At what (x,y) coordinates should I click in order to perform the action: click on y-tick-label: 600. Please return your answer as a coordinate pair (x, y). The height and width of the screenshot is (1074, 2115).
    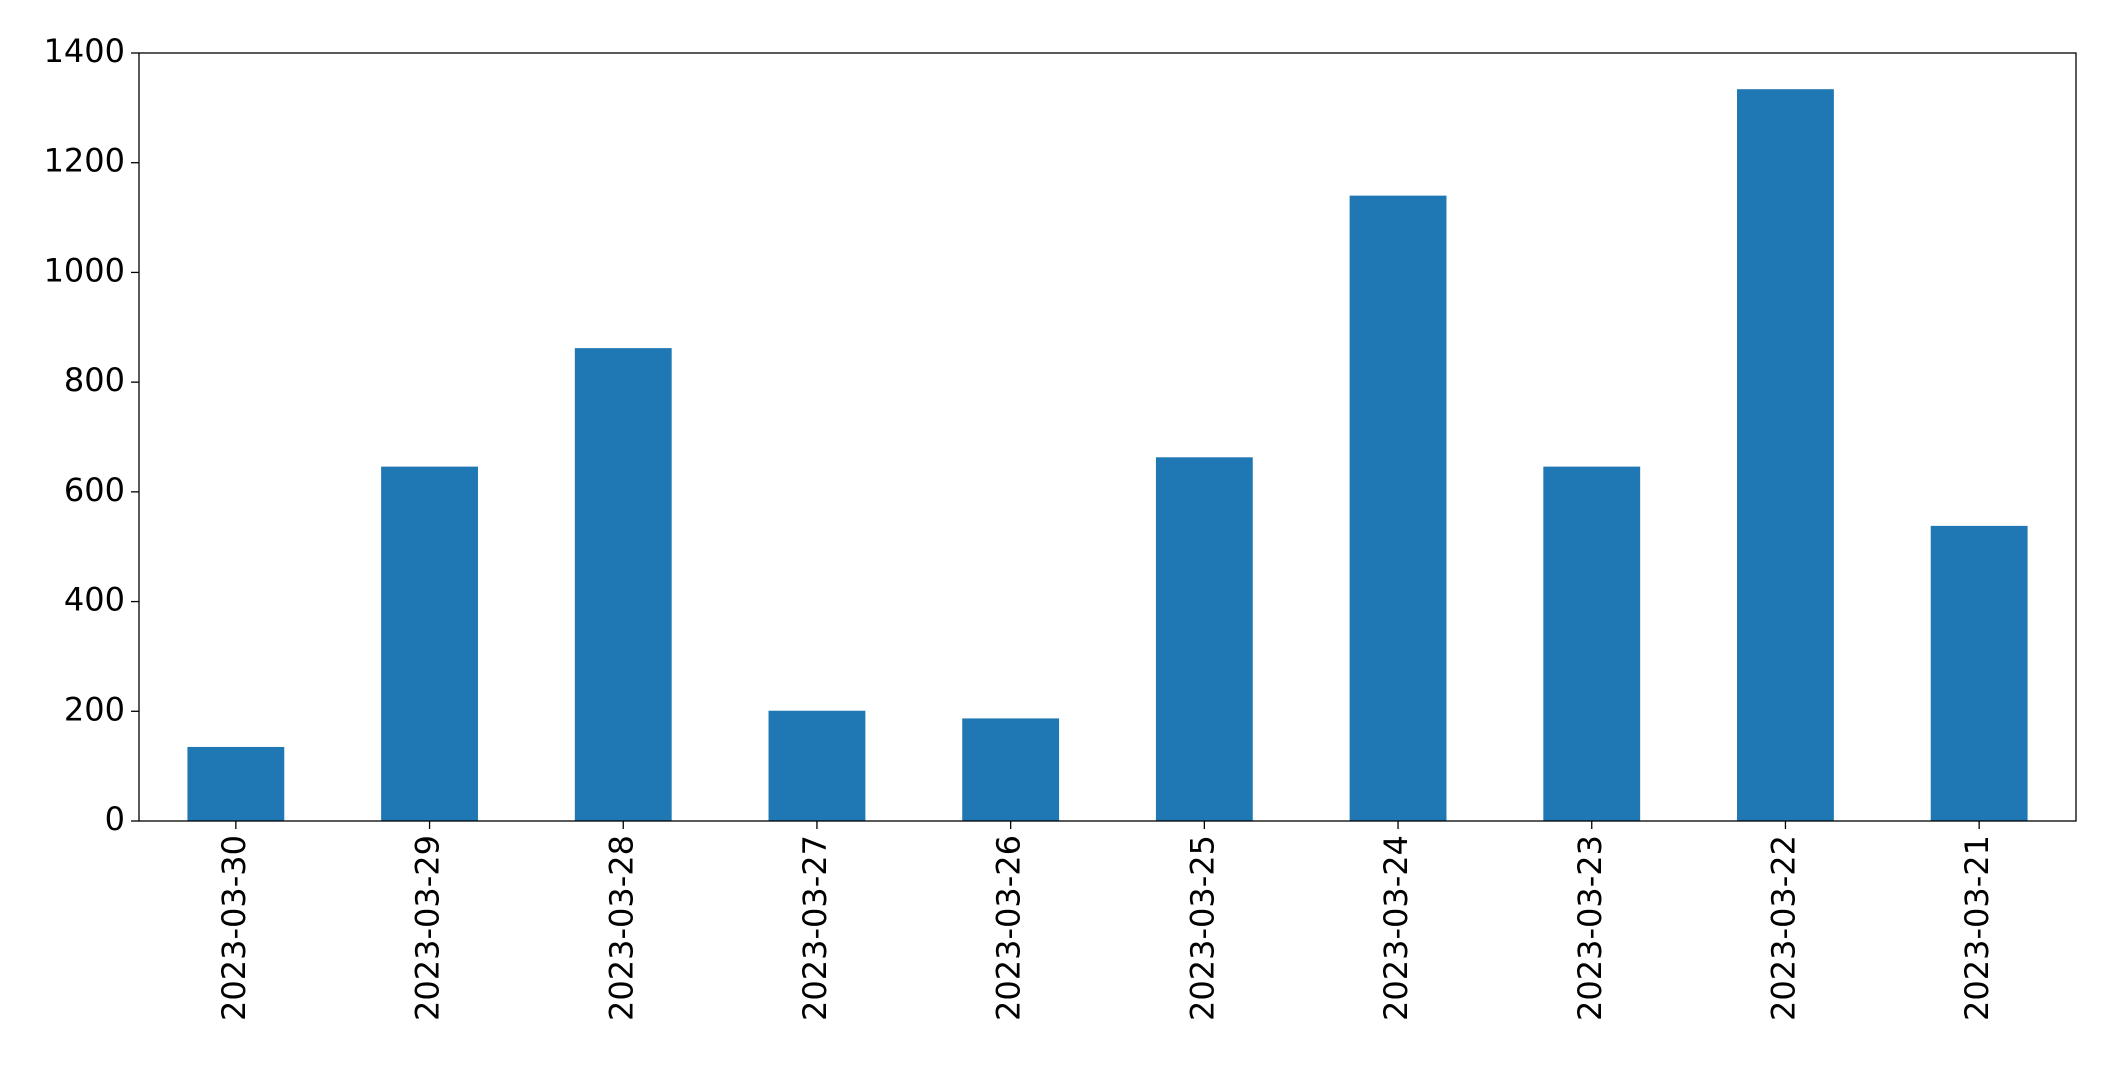
    Looking at the image, I should click on (94, 490).